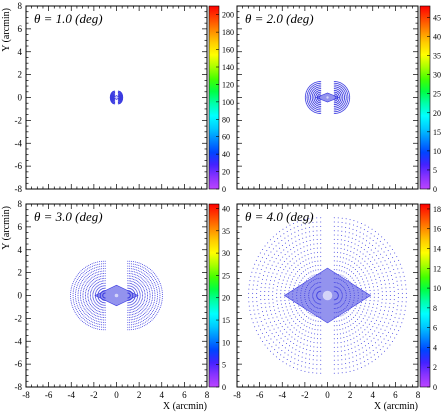 The image size is (443, 419). What do you see at coordinates (226, 119) in the screenshot?
I see `colorbar-tick-label: 80` at bounding box center [226, 119].